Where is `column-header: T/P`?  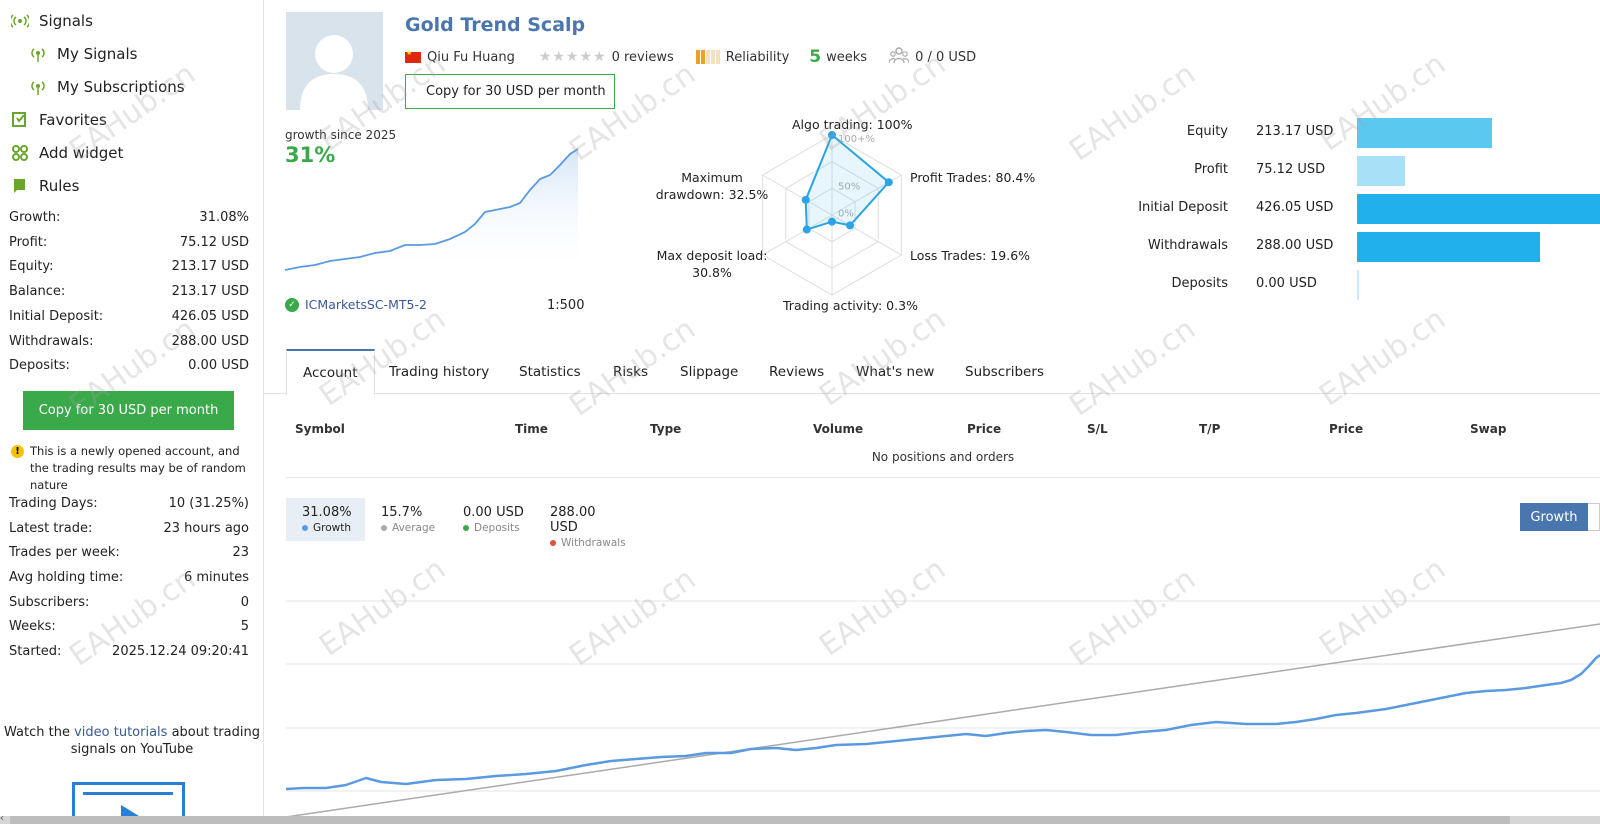 column-header: T/P is located at coordinates (1210, 429).